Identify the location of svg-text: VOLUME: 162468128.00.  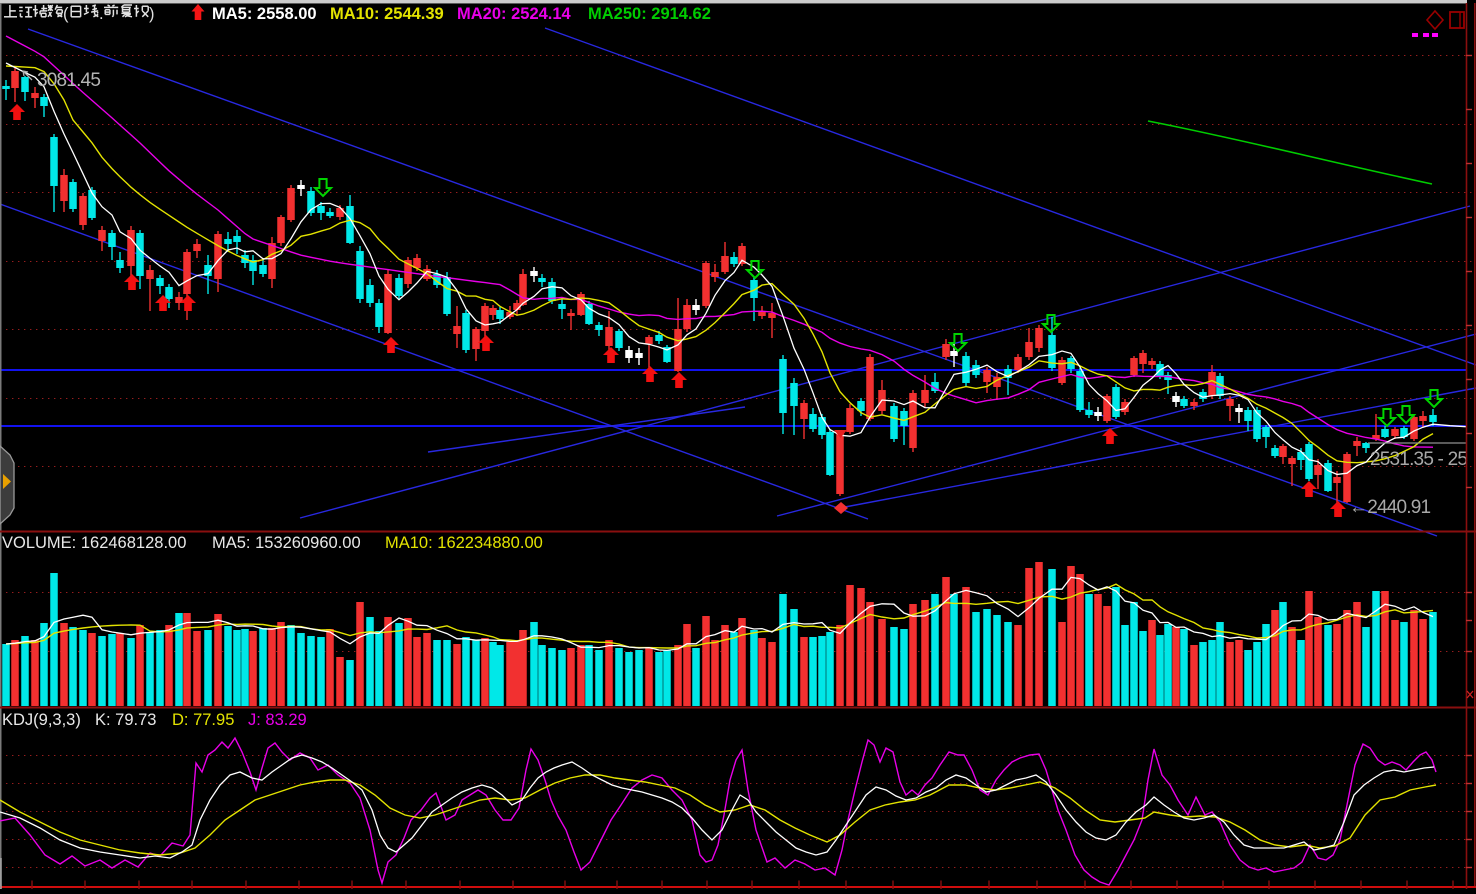
(94, 543).